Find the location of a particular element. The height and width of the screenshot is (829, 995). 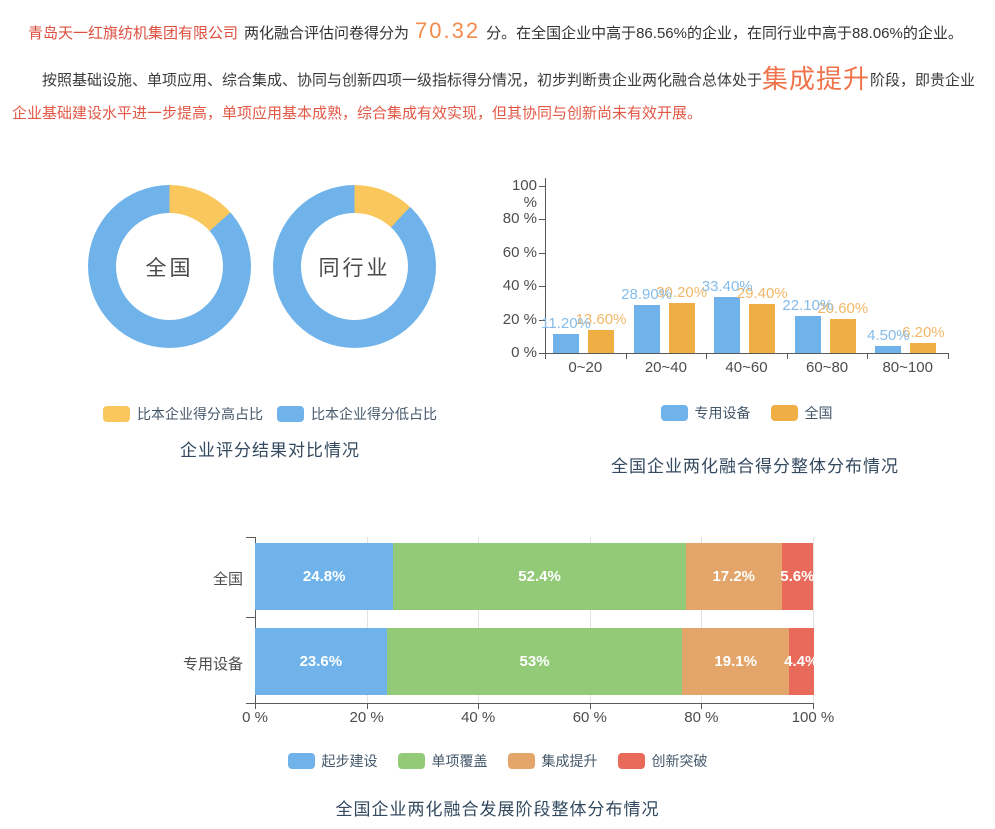

bar-value-label: 4.50% is located at coordinates (888, 335).